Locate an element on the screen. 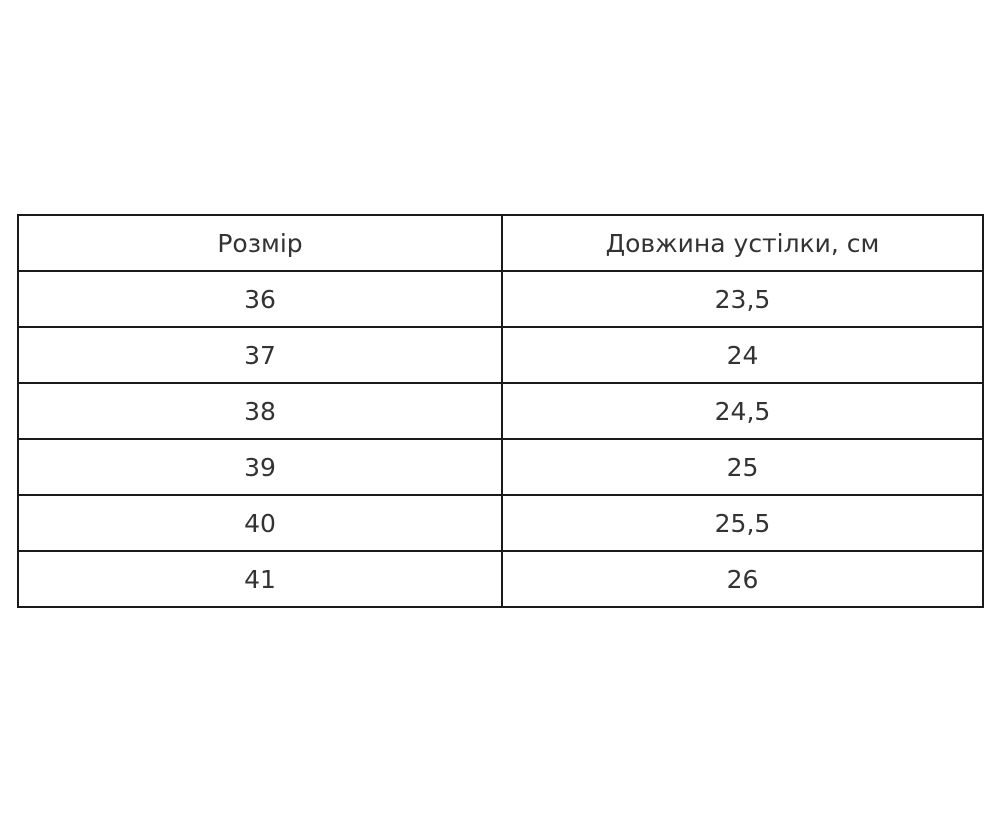 The width and height of the screenshot is (1000, 834). table-row: 39 25 is located at coordinates (500, 467).